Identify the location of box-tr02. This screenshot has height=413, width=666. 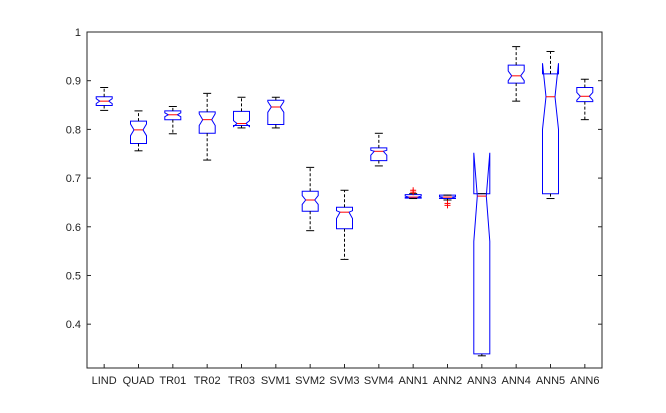
(207, 126).